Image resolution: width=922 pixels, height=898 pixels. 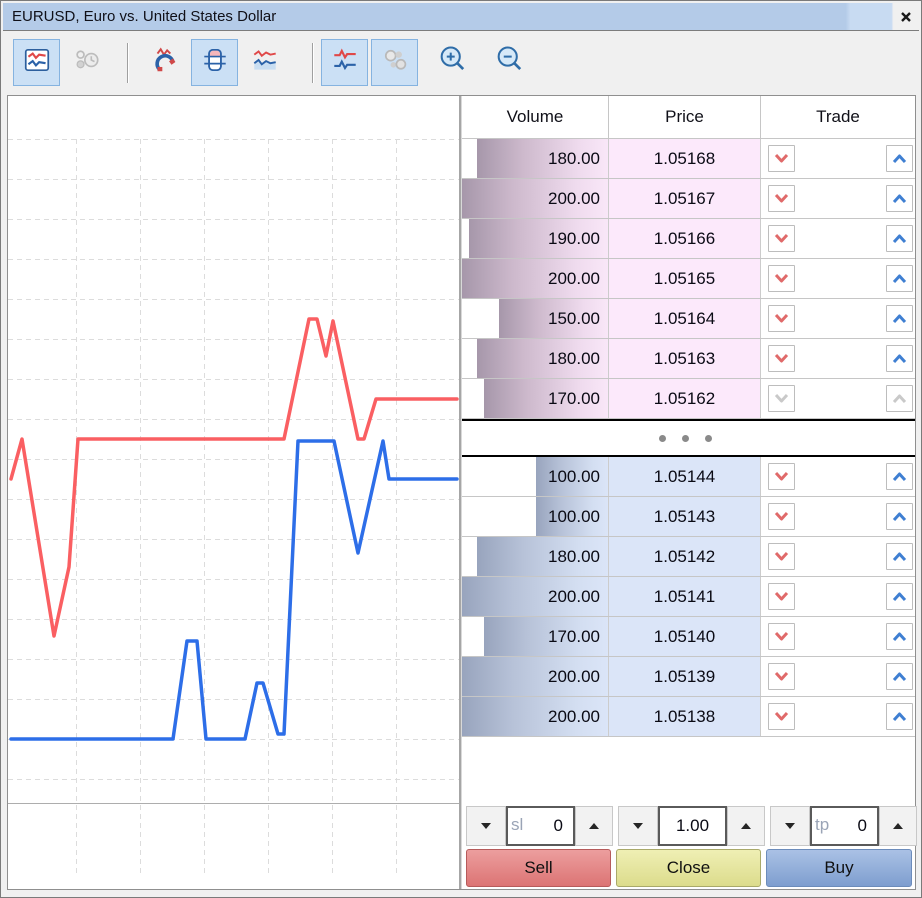 I want to click on zoom-in-icon, so click(x=453, y=62).